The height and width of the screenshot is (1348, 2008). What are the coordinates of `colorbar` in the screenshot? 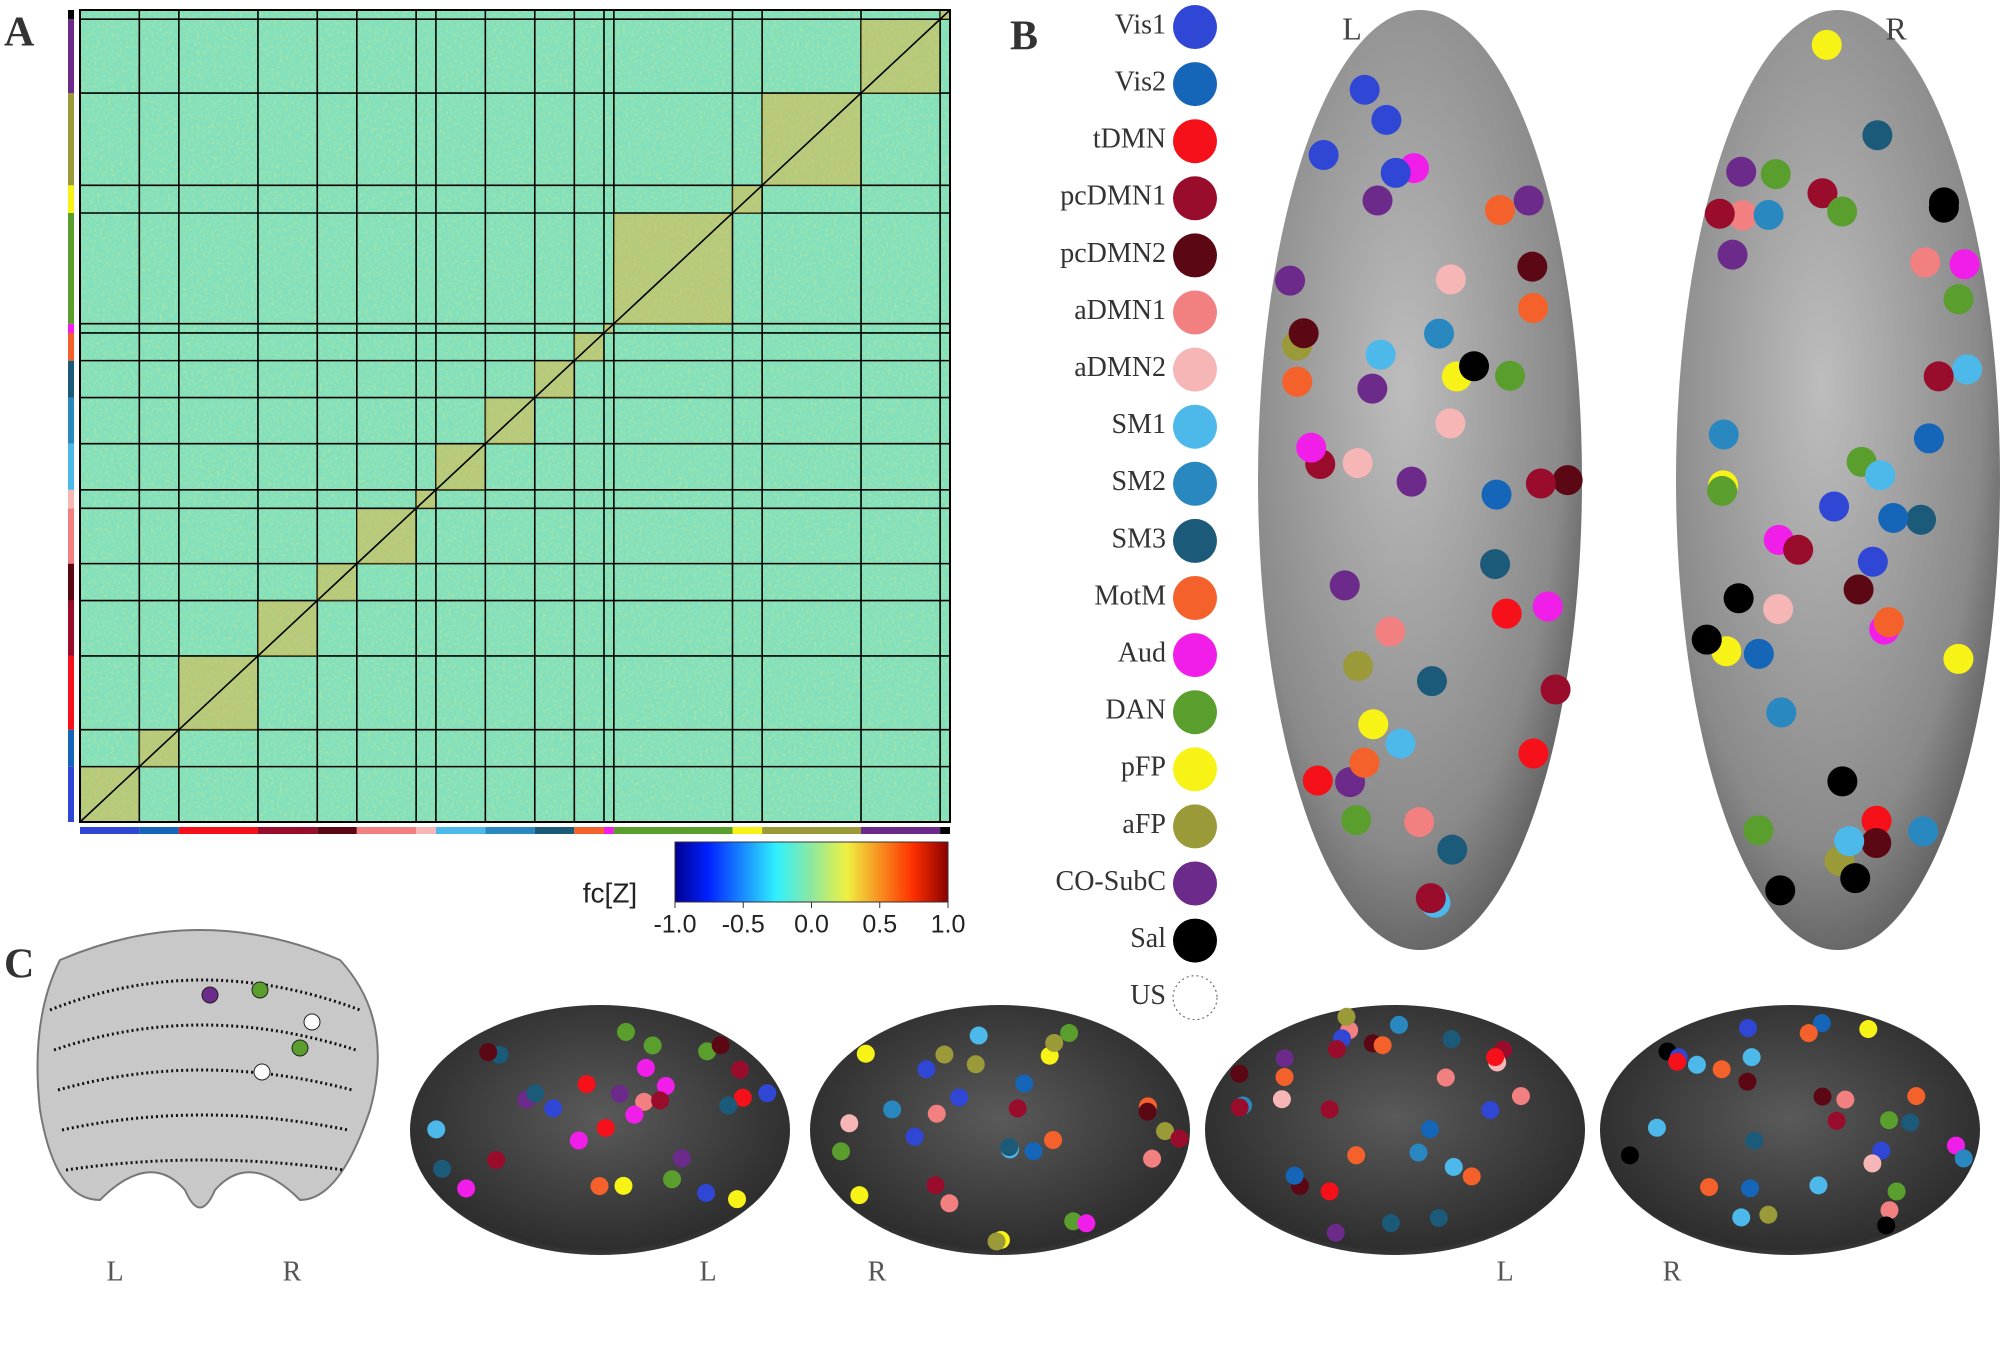 It's located at (811, 872).